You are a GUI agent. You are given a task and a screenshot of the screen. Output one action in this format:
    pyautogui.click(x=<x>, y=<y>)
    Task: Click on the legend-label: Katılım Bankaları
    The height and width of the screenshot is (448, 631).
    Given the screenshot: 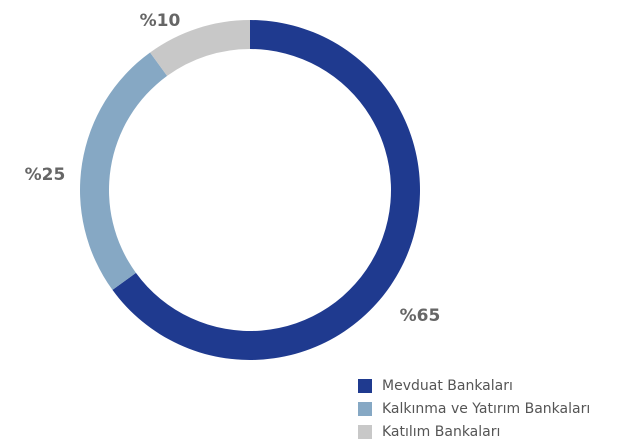 What is the action you would take?
    pyautogui.click(x=441, y=432)
    